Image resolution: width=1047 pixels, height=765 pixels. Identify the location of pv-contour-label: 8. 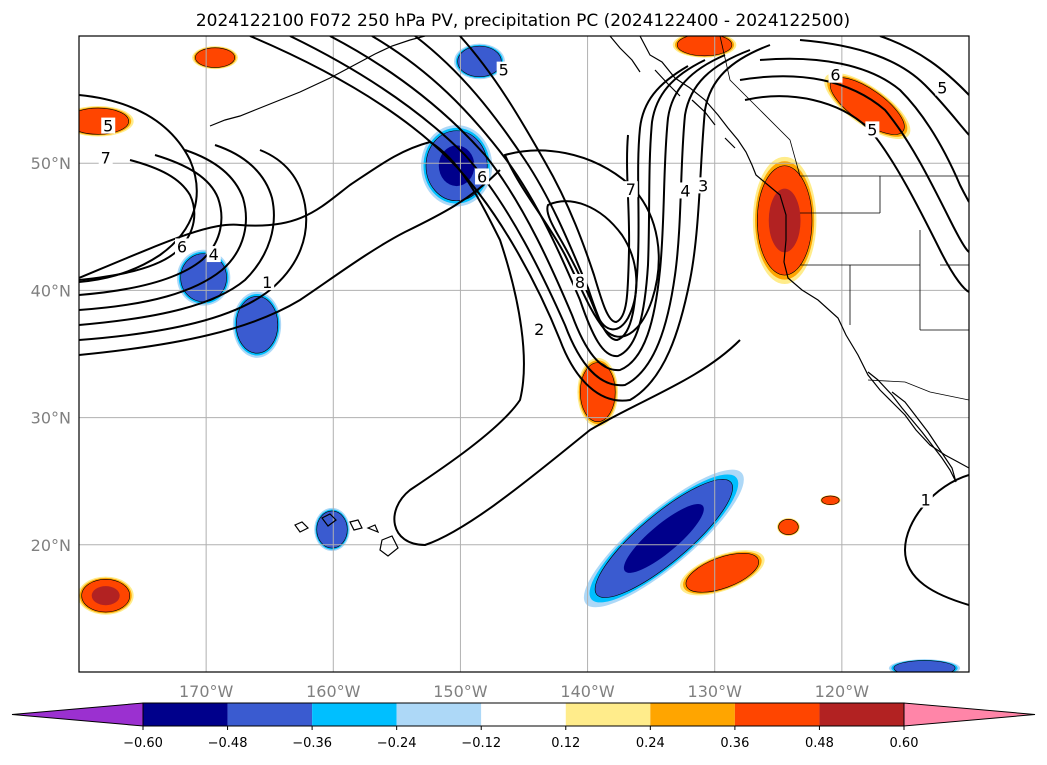
(580, 282).